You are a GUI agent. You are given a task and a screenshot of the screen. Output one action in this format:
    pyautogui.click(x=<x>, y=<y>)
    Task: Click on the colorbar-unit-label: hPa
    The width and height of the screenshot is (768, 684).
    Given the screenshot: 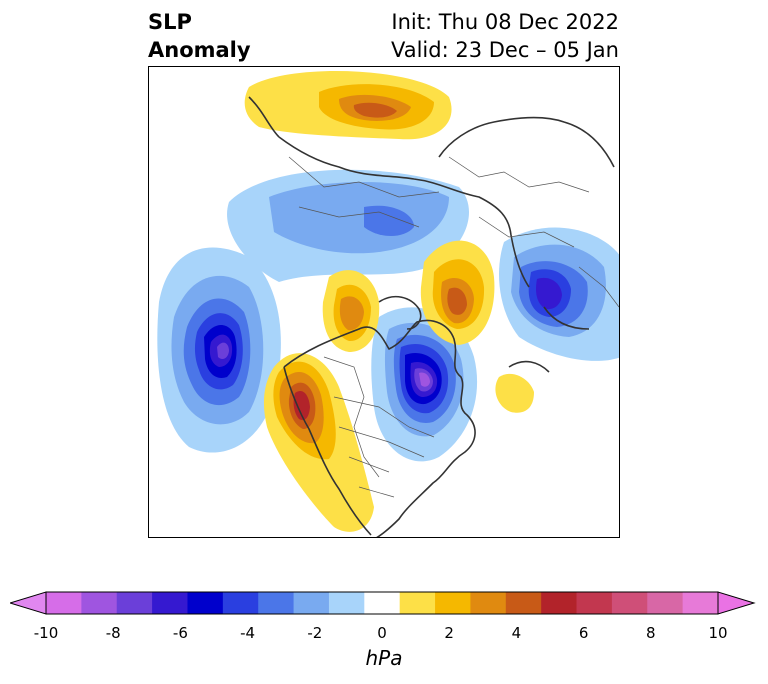 What is the action you would take?
    pyautogui.click(x=384, y=658)
    